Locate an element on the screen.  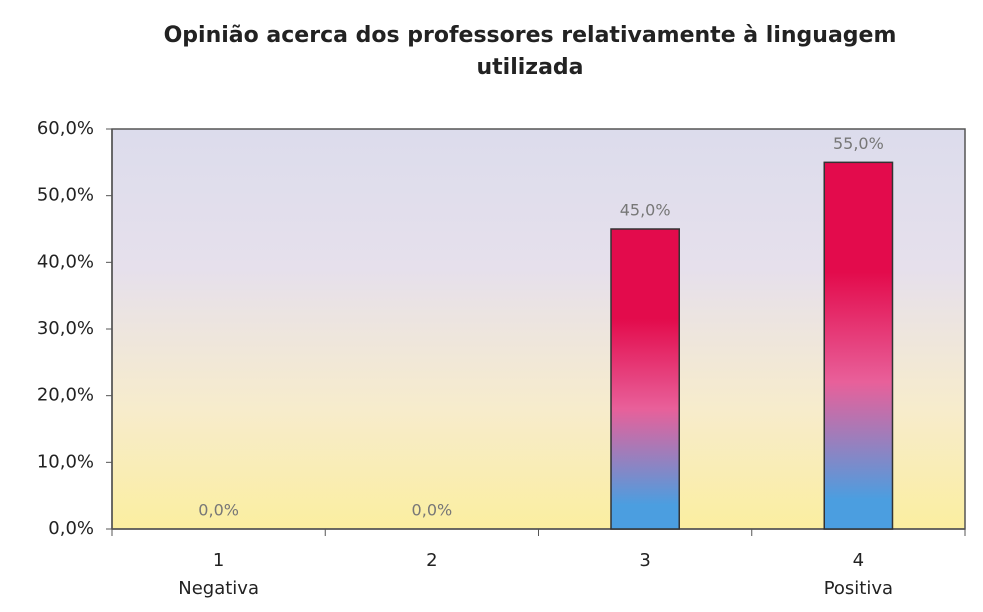
y-tick-label: 40,0% is located at coordinates (65, 261).